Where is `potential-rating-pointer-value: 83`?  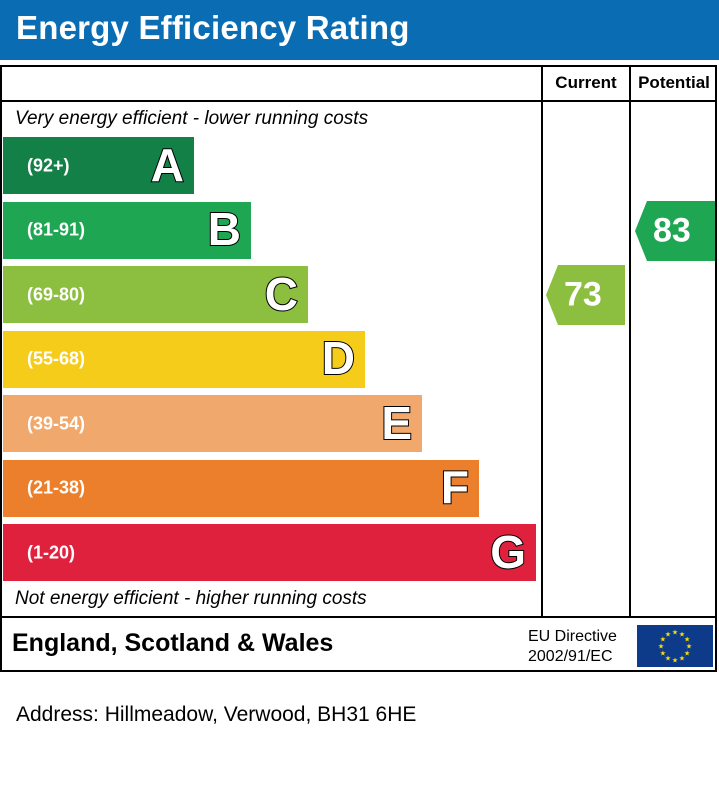
potential-rating-pointer-value: 83 is located at coordinates (672, 230).